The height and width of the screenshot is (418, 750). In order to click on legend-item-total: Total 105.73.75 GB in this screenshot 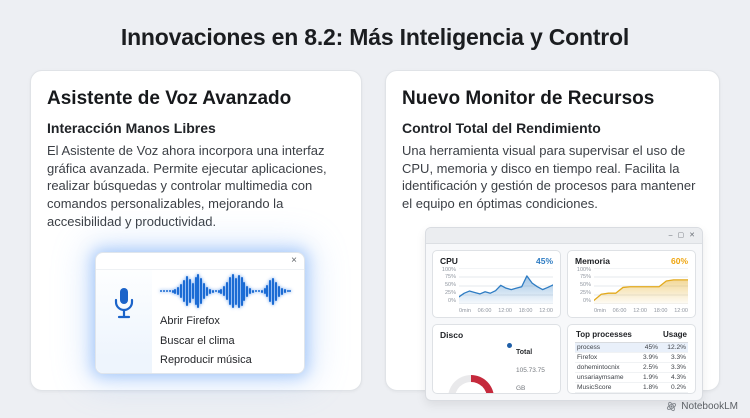, I will do `click(530, 367)`.